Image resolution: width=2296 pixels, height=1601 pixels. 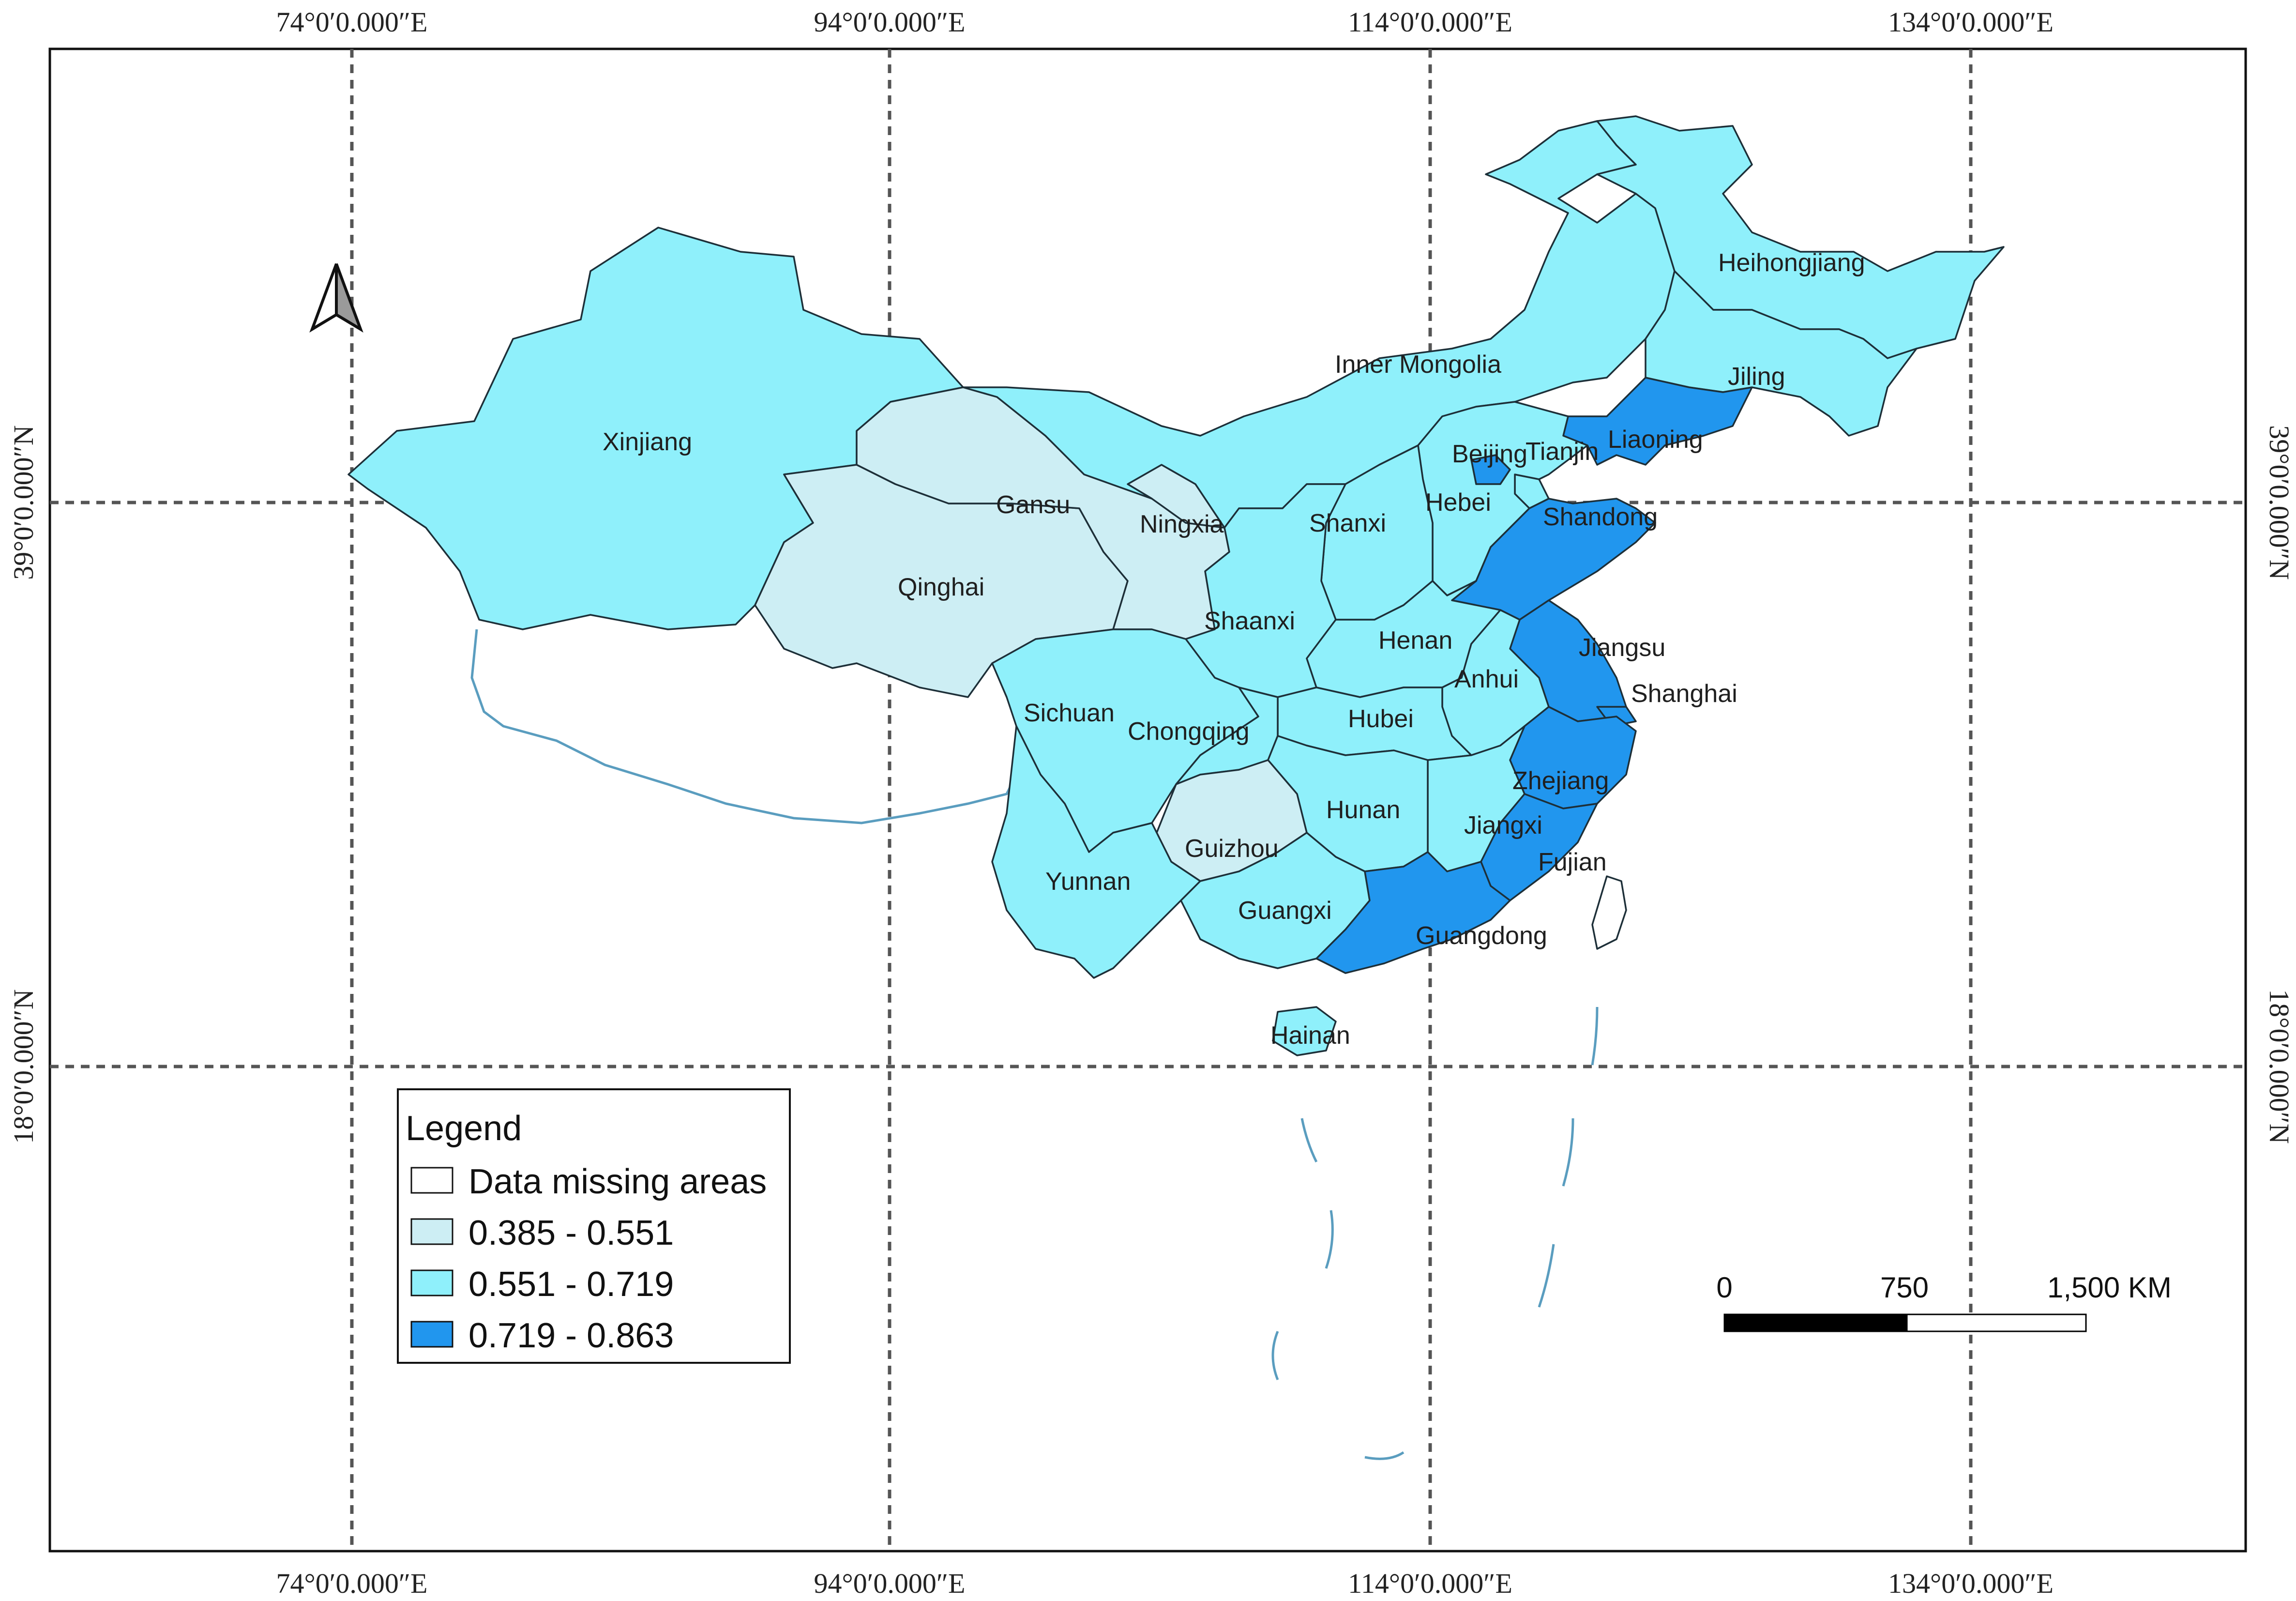 What do you see at coordinates (2279, 502) in the screenshot?
I see `right-tick-39n: 39°0′0.000″N` at bounding box center [2279, 502].